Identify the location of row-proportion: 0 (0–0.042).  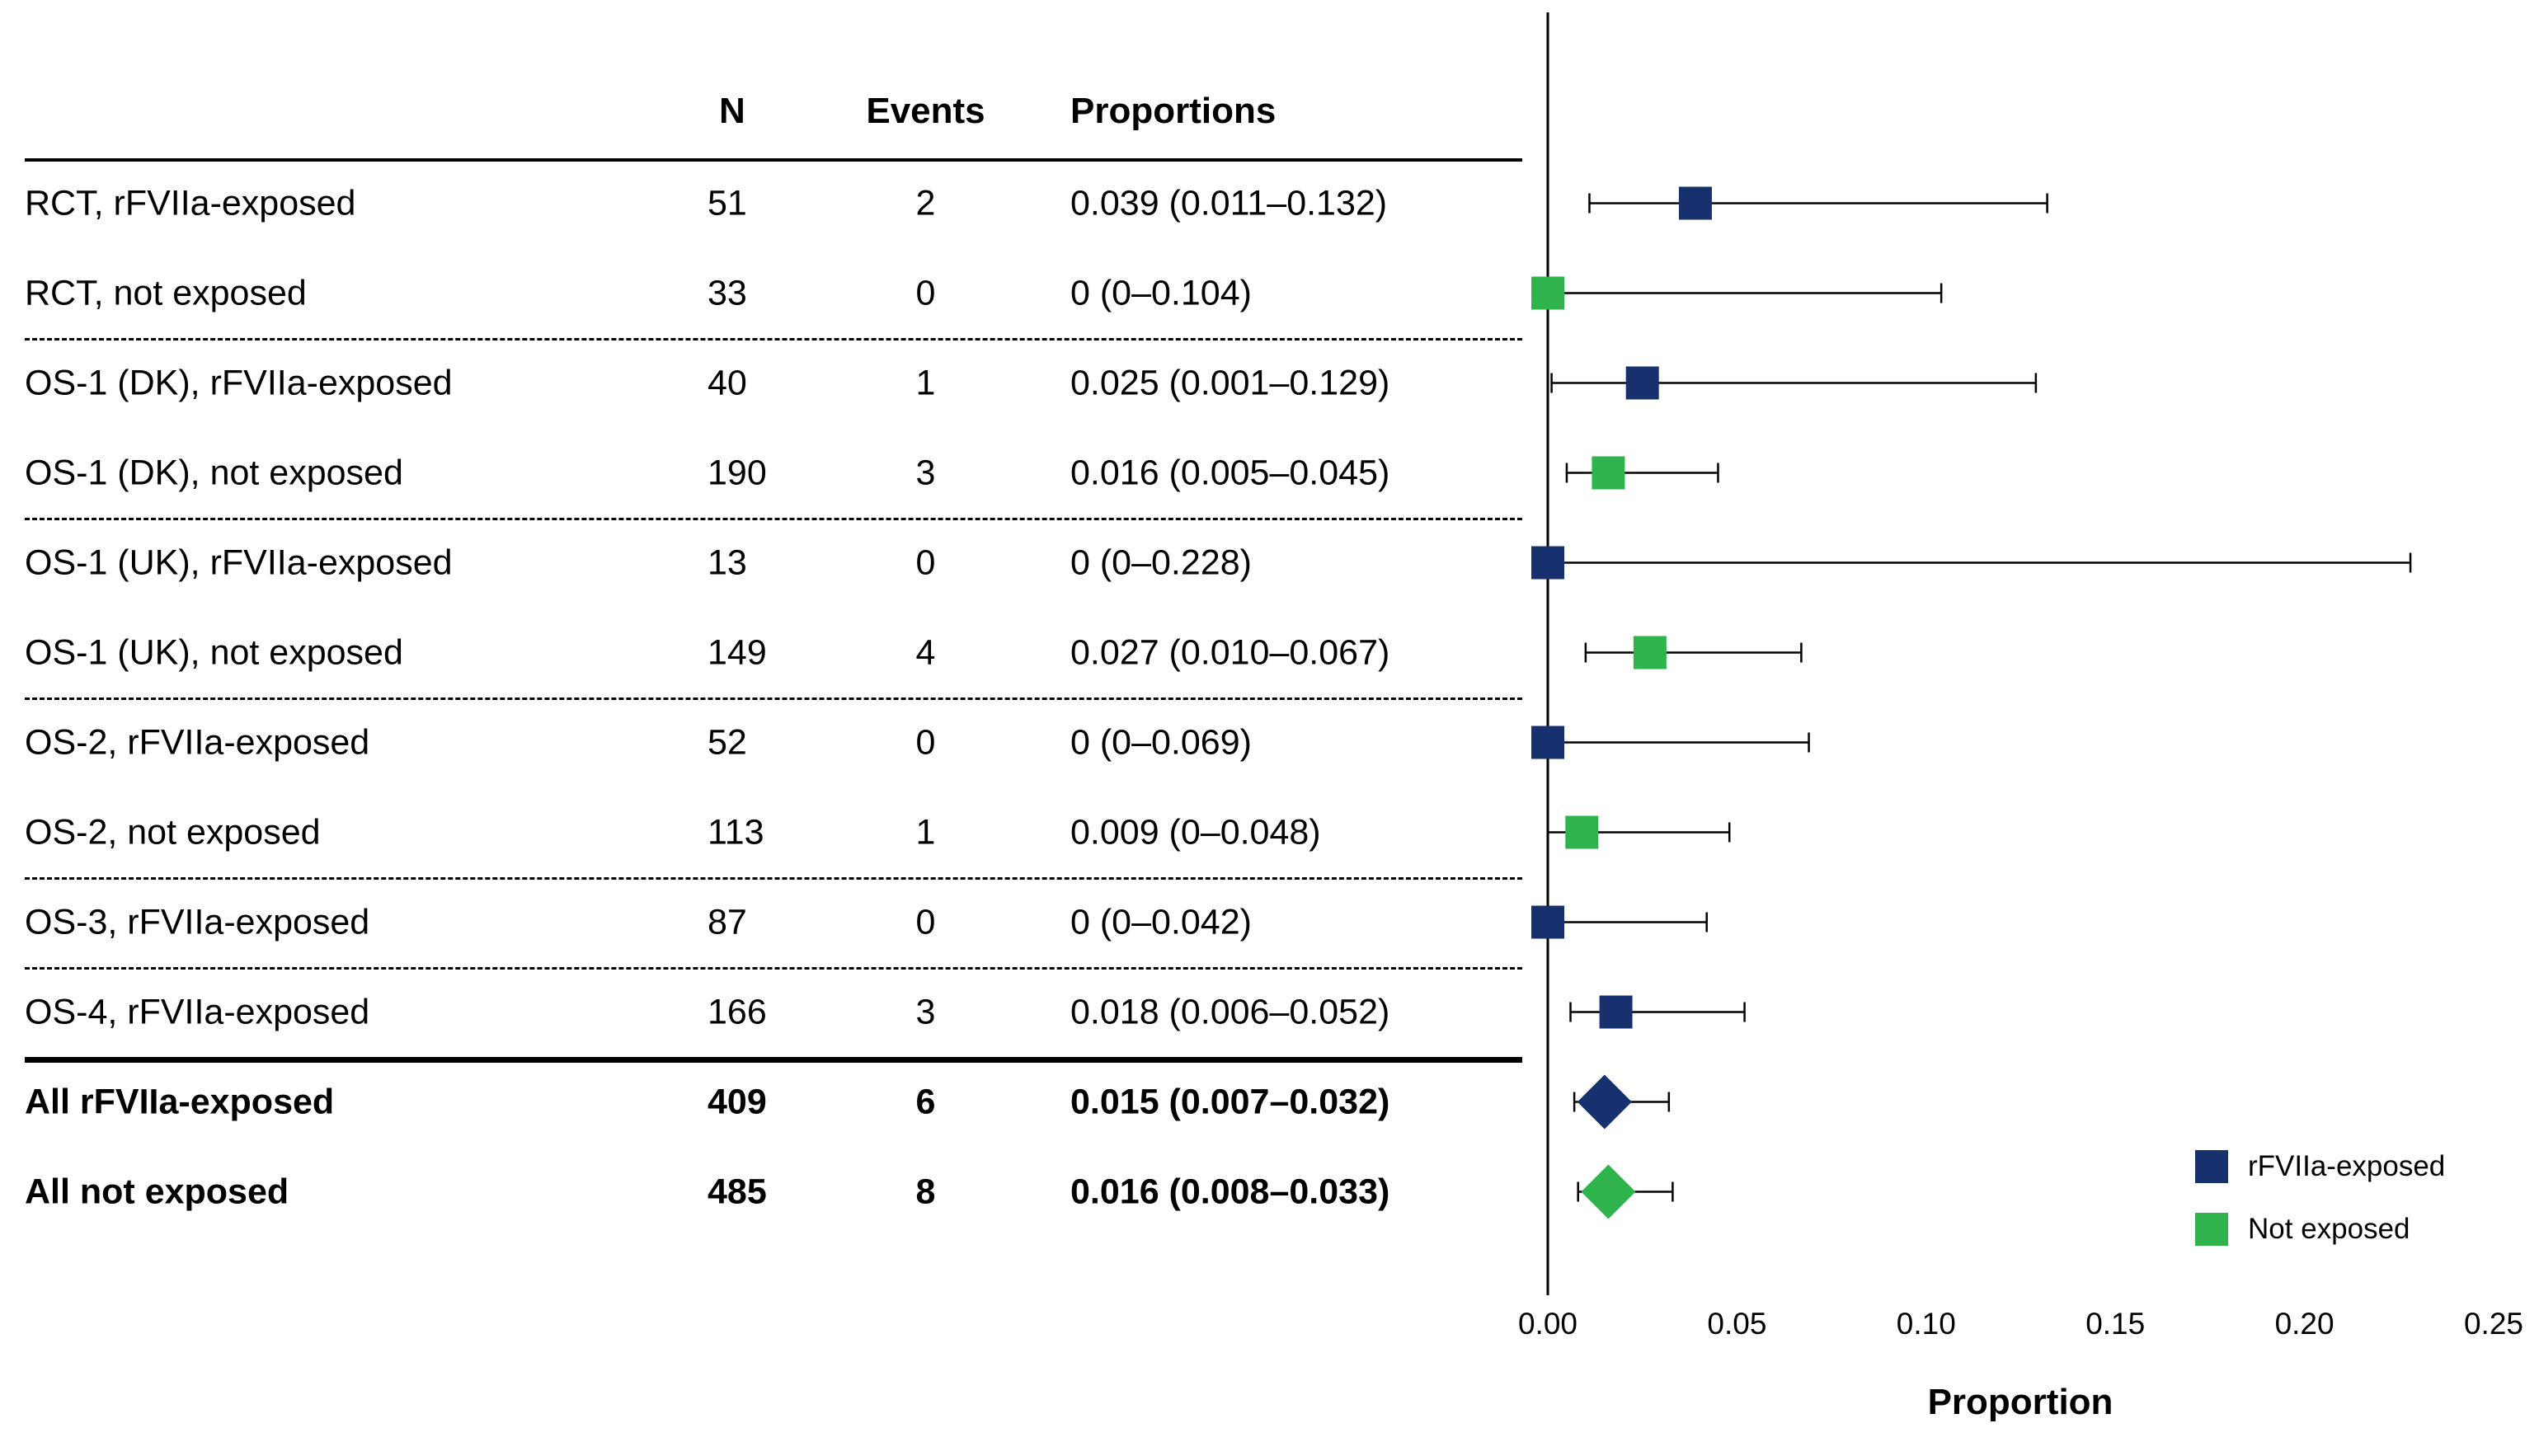
(1161, 922).